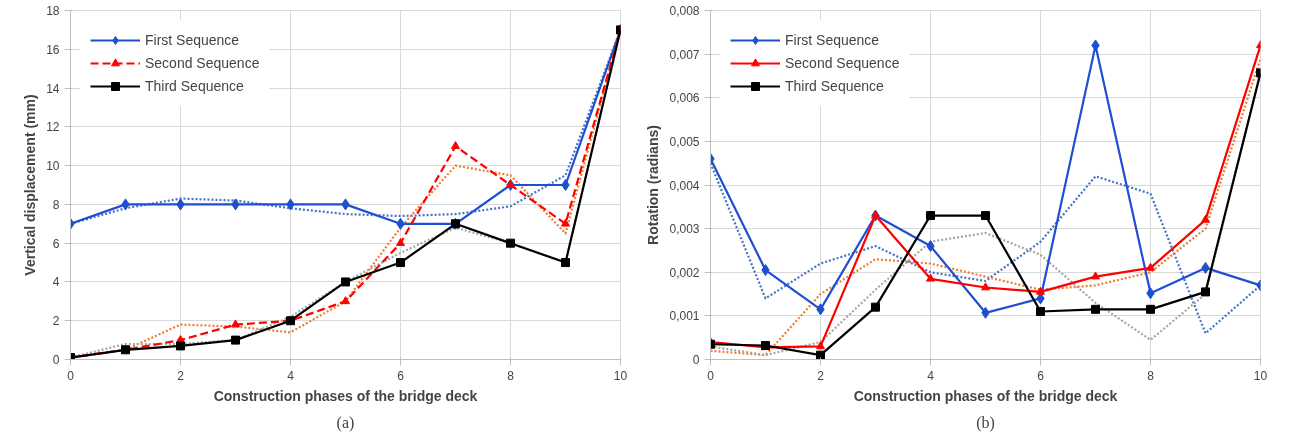  Describe the element at coordinates (53, 49) in the screenshot. I see `y-tick-label: 16` at that location.